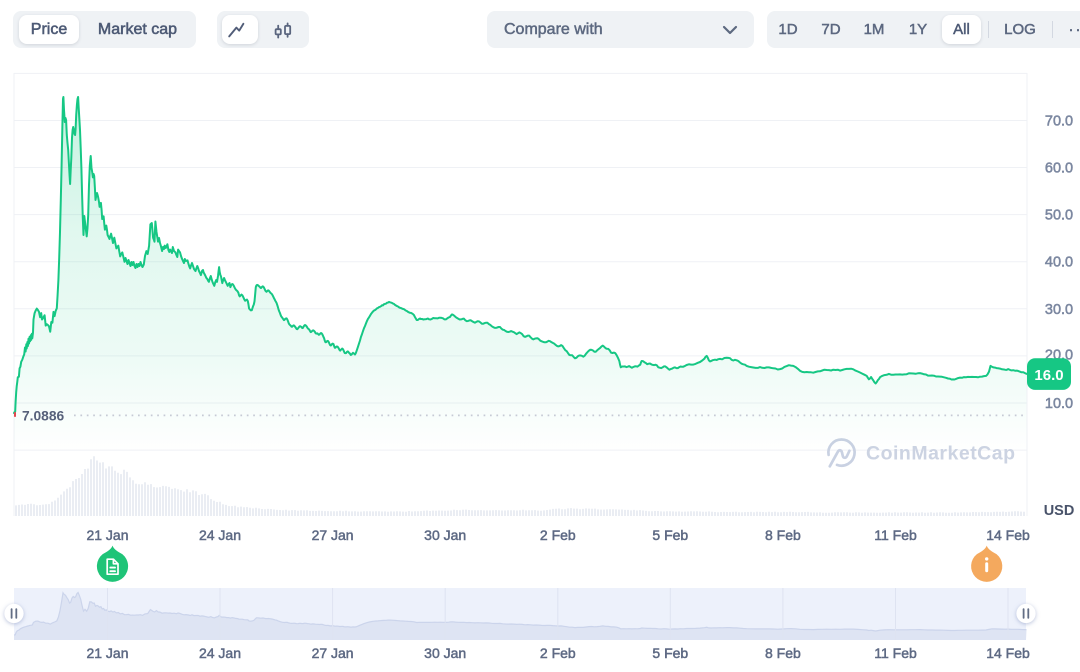  Describe the element at coordinates (1059, 404) in the screenshot. I see `svg-text: 10.0` at that location.